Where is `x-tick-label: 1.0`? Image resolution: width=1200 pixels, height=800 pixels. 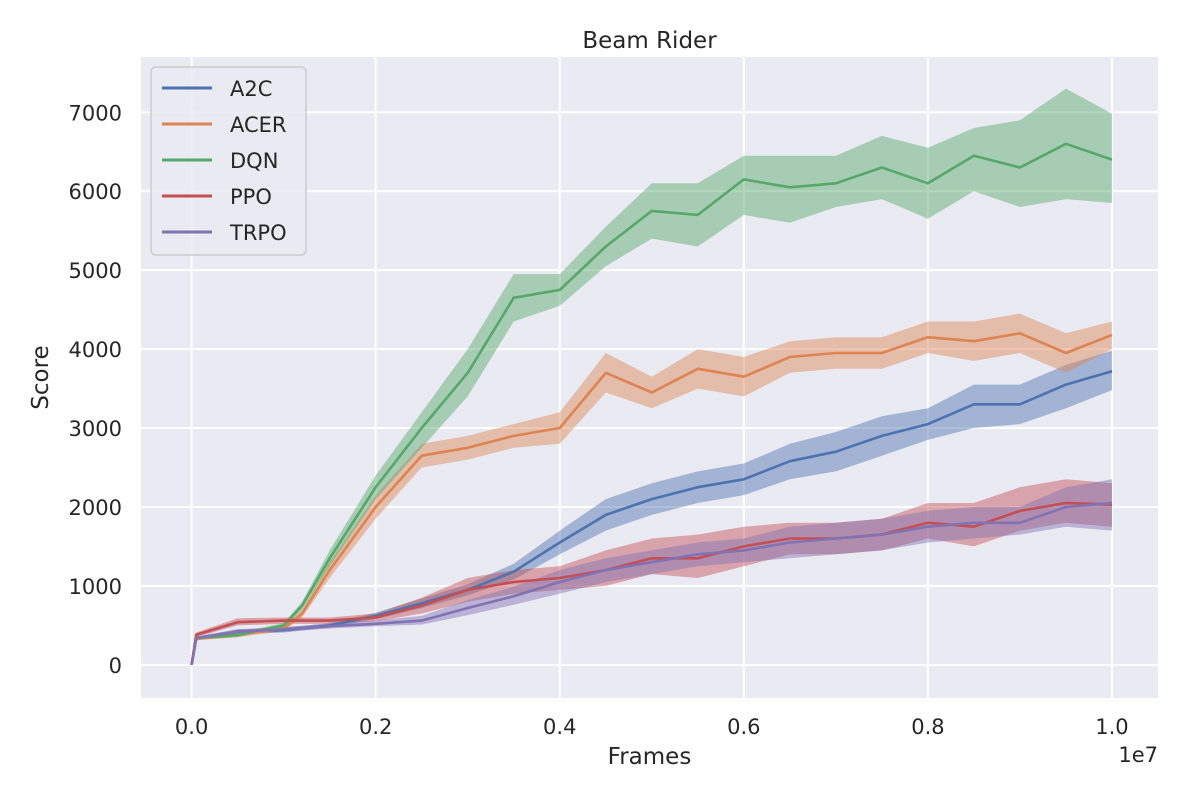
x-tick-label: 1.0 is located at coordinates (1111, 727).